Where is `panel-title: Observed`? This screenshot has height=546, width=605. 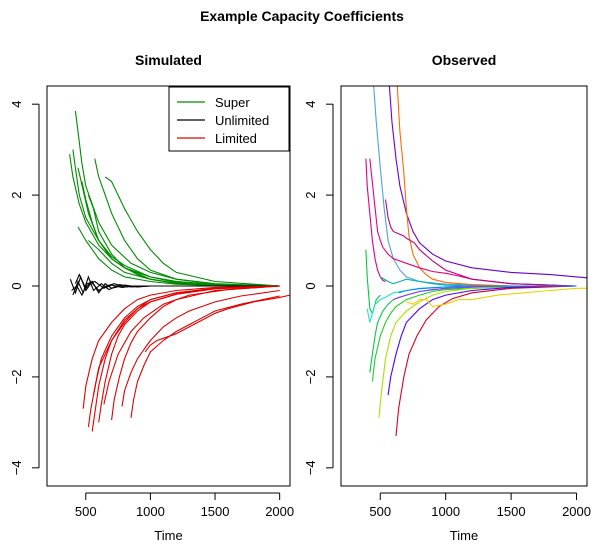 panel-title: Observed is located at coordinates (464, 60).